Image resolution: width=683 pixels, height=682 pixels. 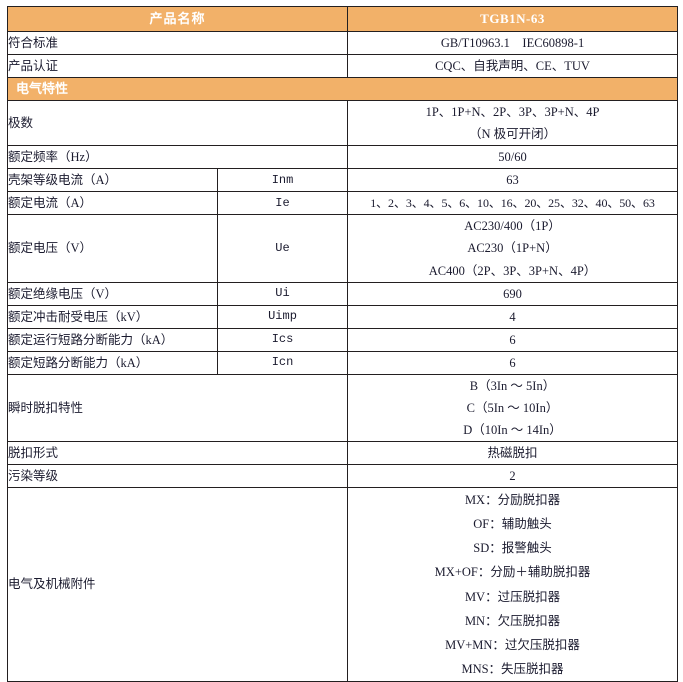 I want to click on row-value-frame-current: 63, so click(x=513, y=180).